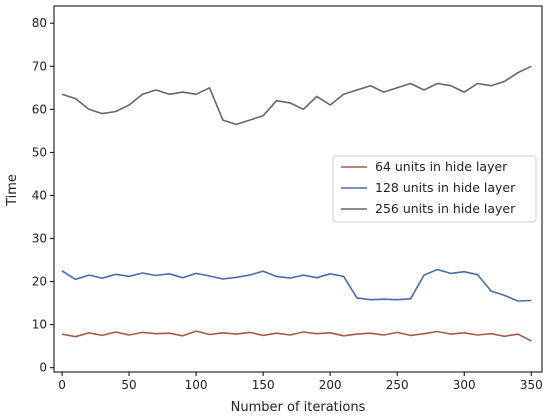 The width and height of the screenshot is (550, 417). Describe the element at coordinates (531, 385) in the screenshot. I see `x-tick-label: 350` at that location.